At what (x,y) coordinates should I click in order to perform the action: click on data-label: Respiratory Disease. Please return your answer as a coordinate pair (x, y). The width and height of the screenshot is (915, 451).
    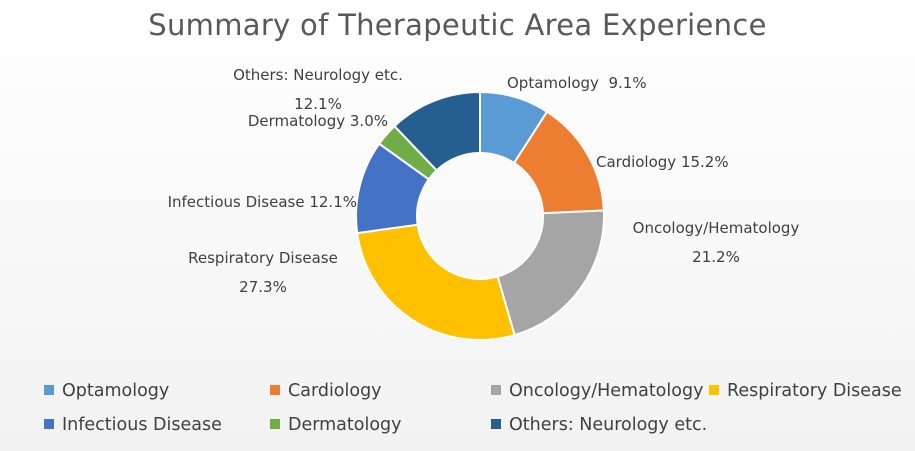
    Looking at the image, I should click on (263, 258).